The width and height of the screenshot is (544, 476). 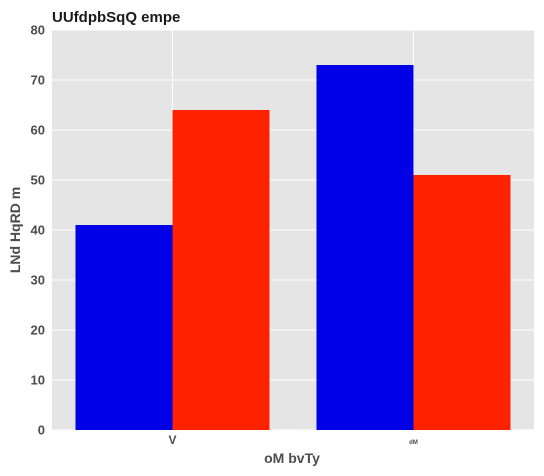 What do you see at coordinates (292, 458) in the screenshot?
I see `x-axis-label: oM bvTy` at bounding box center [292, 458].